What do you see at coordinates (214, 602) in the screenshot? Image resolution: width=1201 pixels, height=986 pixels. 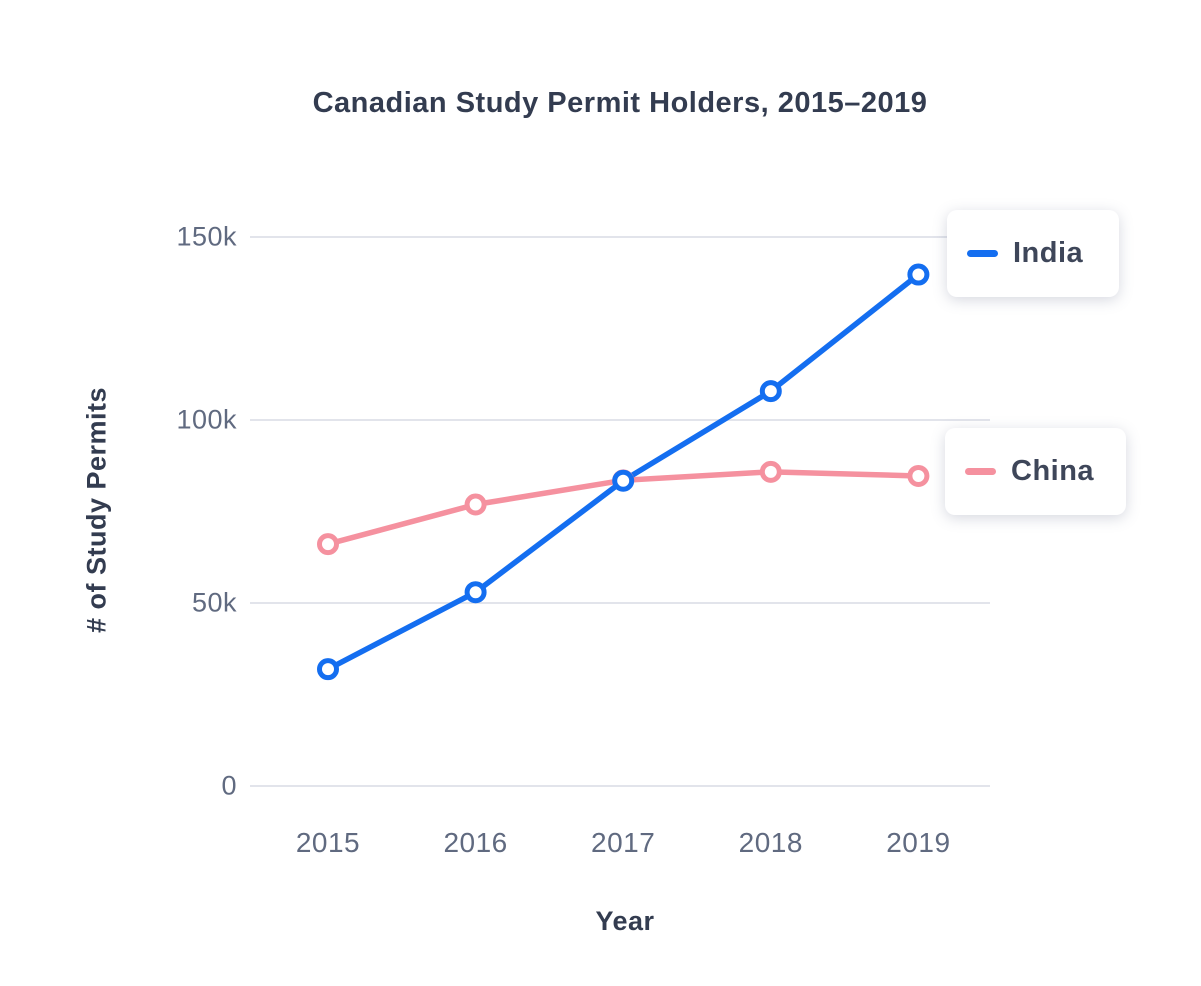 I see `y-tick-label: 50k` at bounding box center [214, 602].